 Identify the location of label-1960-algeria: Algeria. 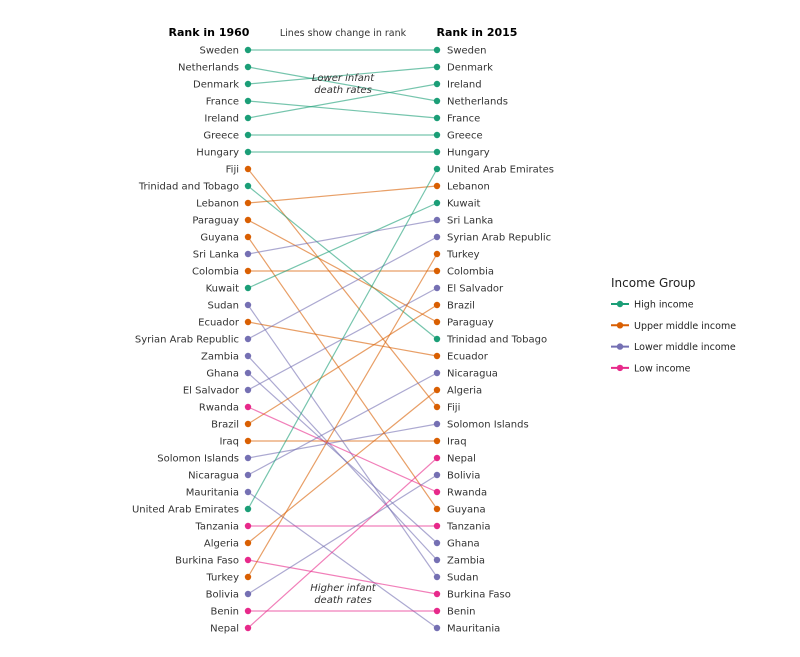
(221, 544).